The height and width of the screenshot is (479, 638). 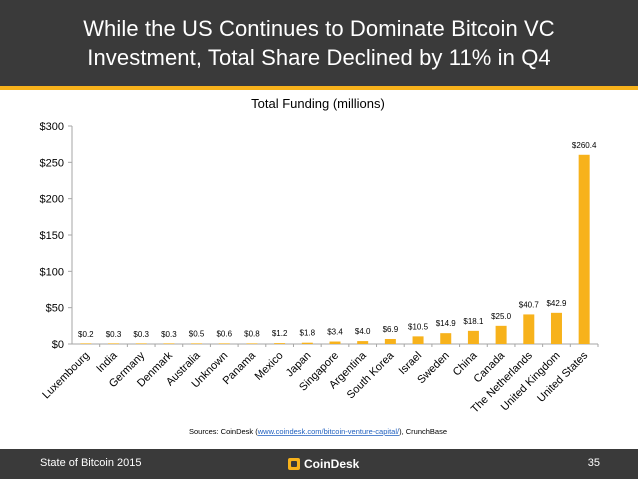 I want to click on bar-data-label: $6.9, so click(x=391, y=329).